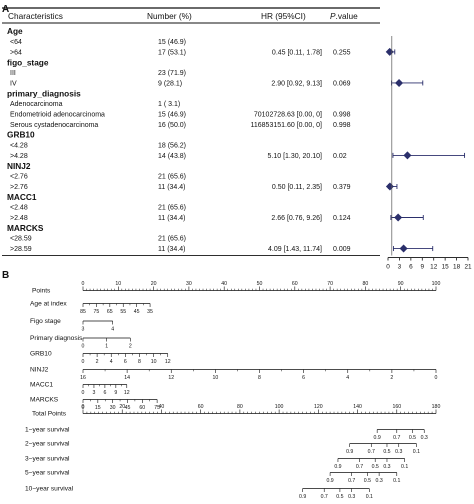 This screenshot has height=504, width=474. I want to click on nomogram-tick-label: 6, so click(125, 362).